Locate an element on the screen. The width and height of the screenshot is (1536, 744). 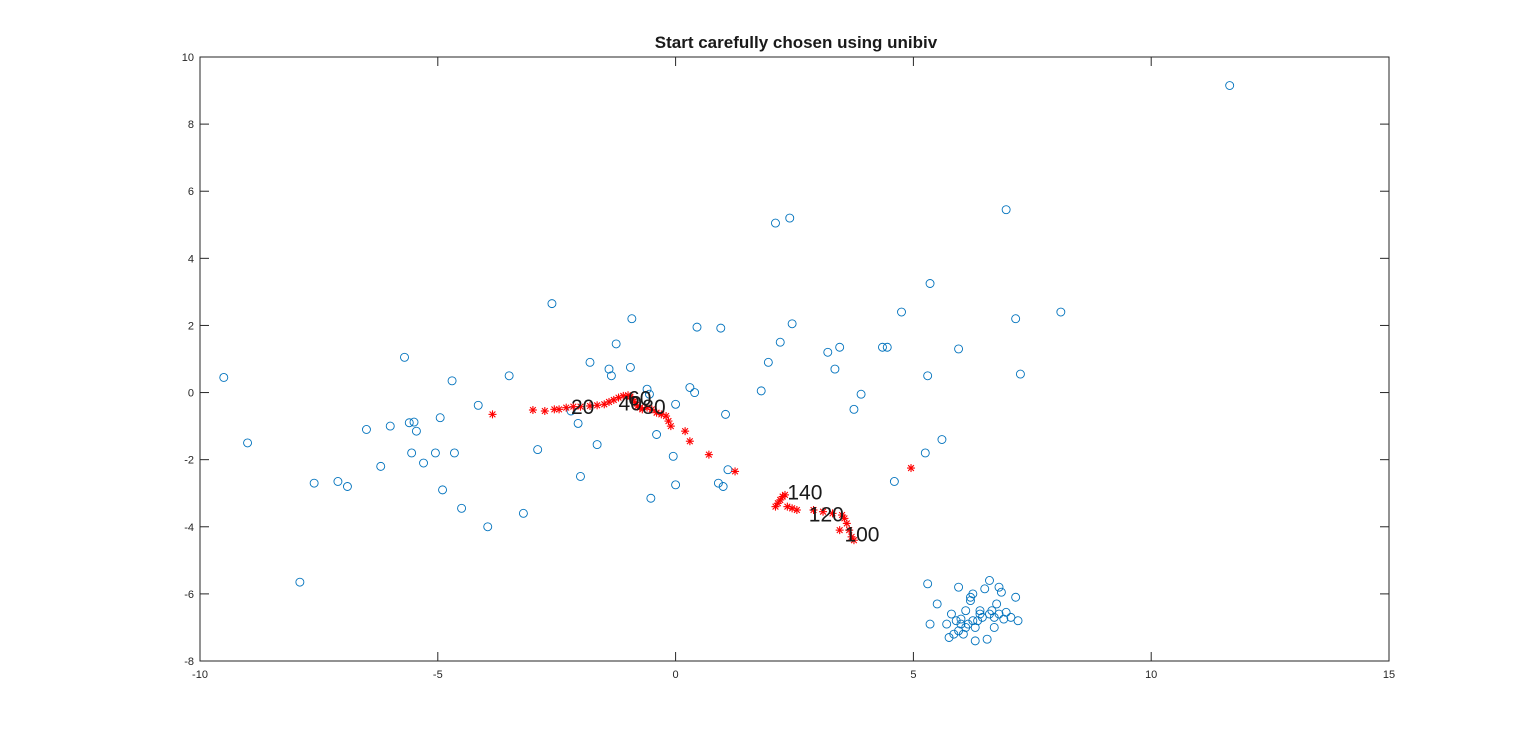
y-tick-label: 2 is located at coordinates (191, 326).